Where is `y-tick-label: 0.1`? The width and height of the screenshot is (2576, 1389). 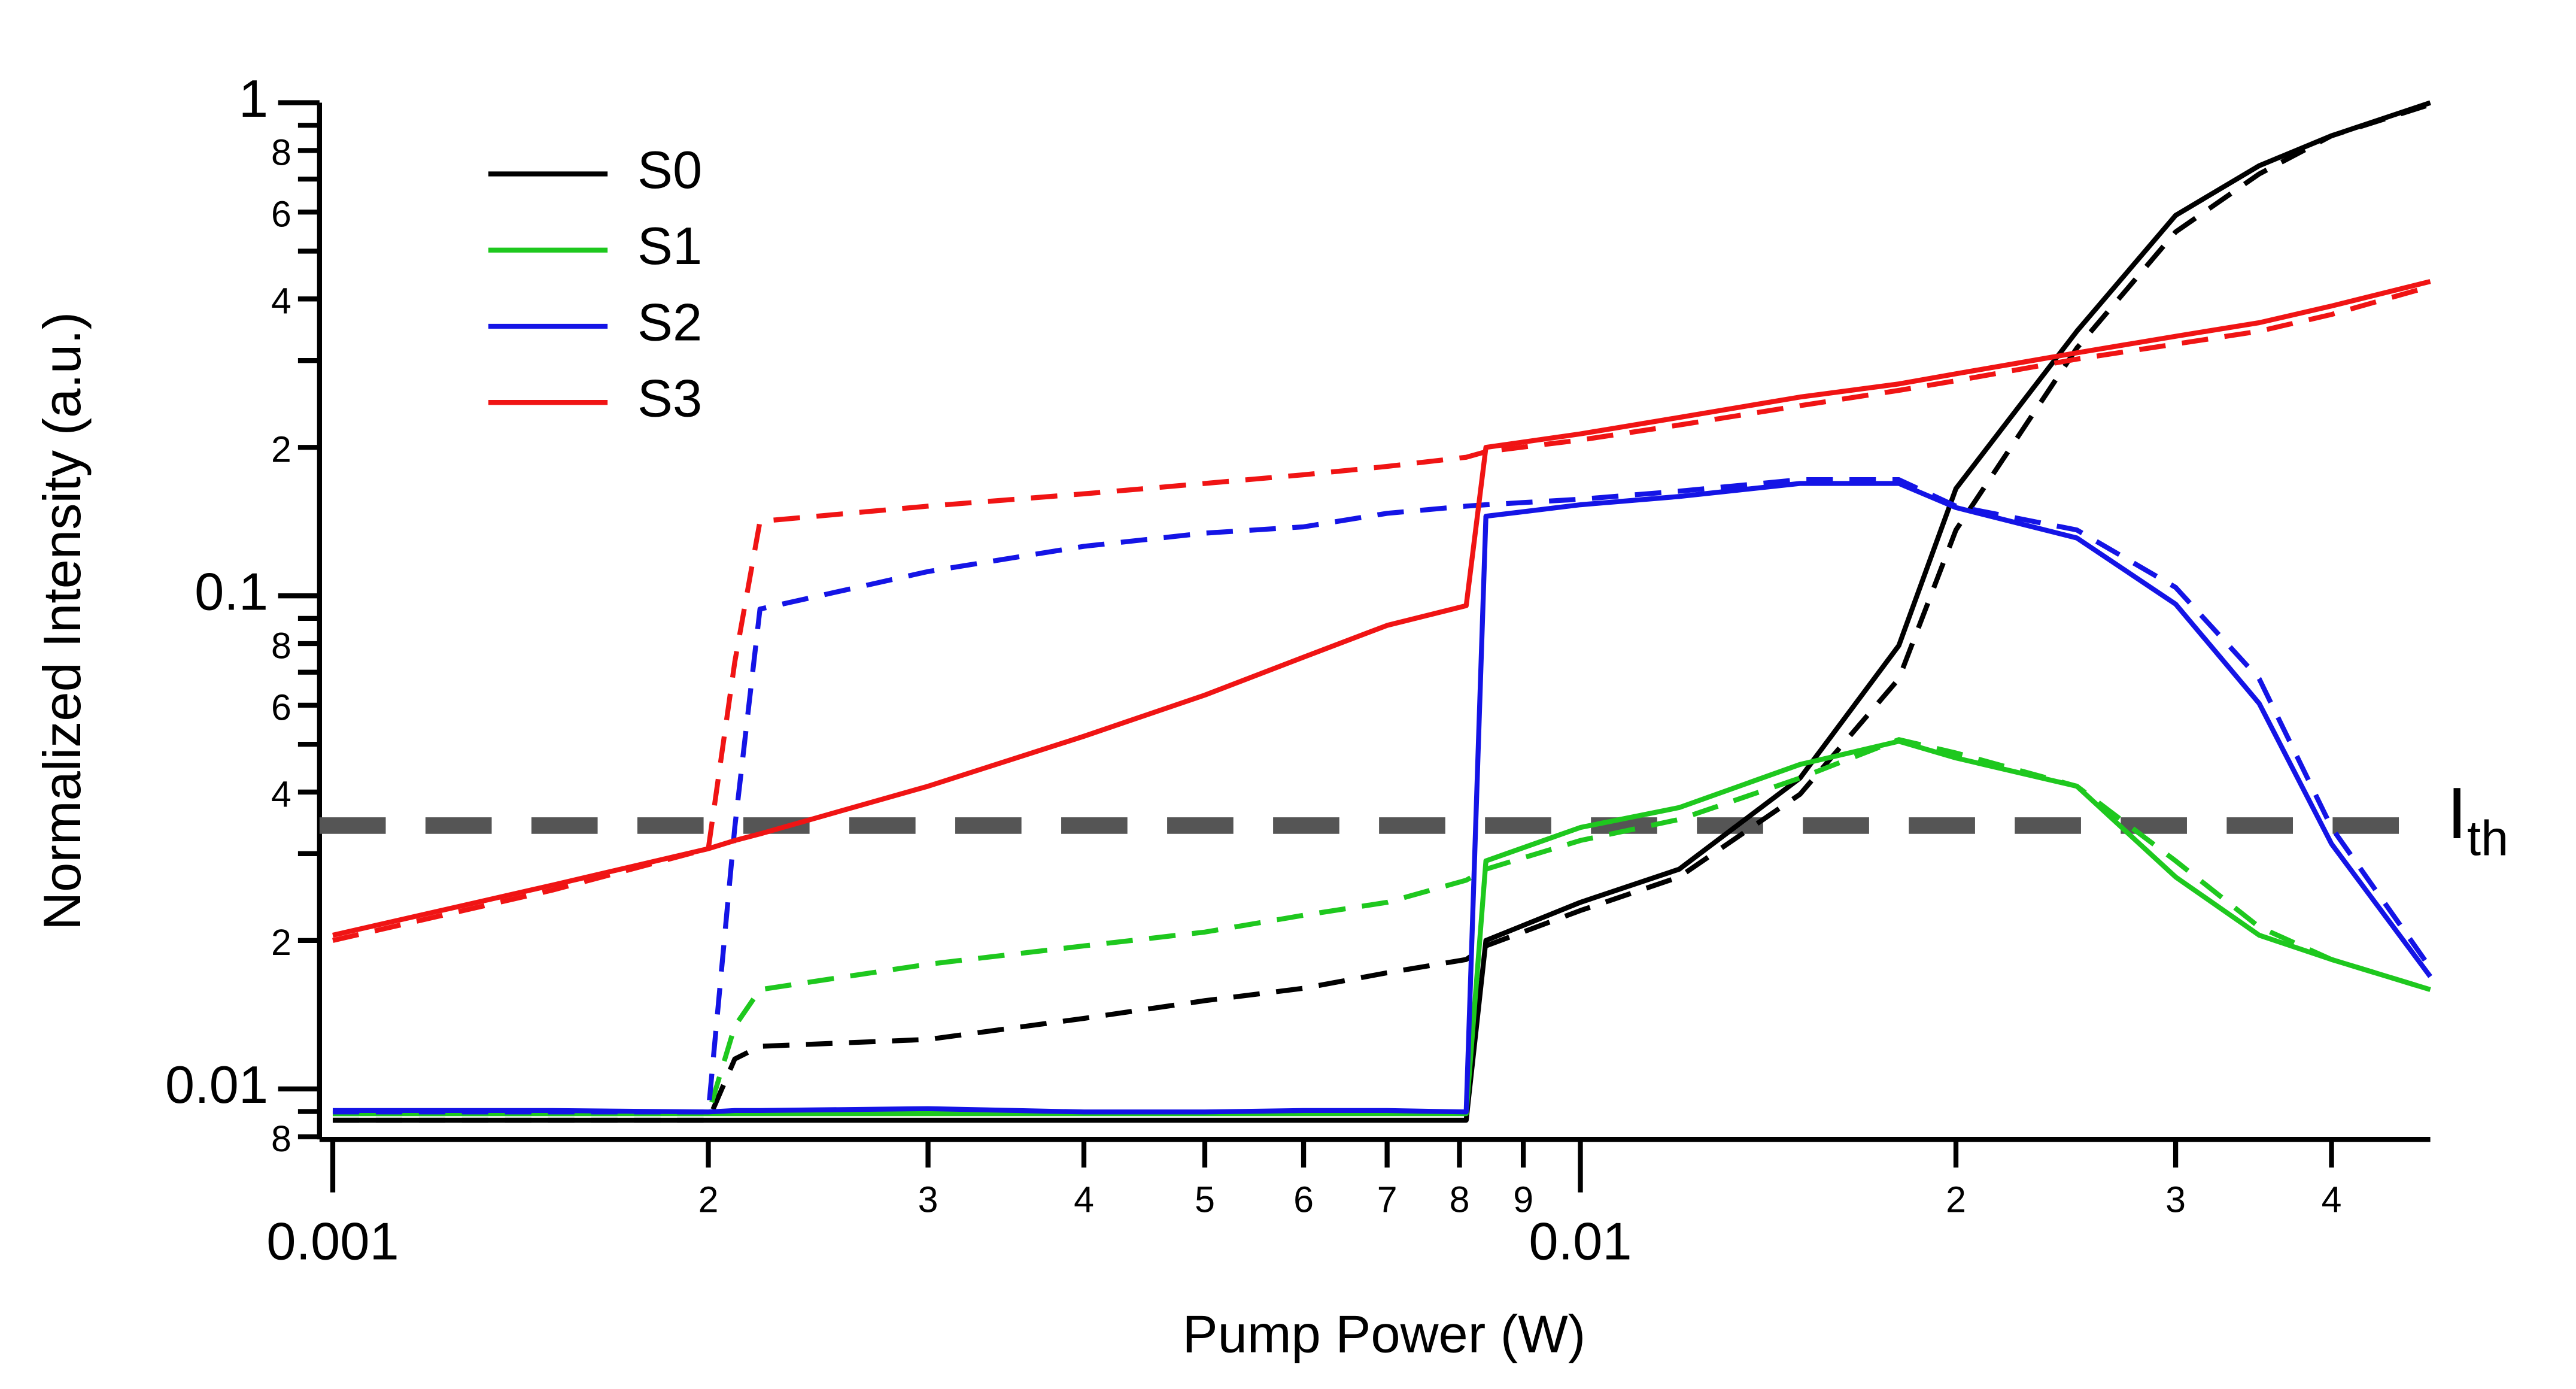
y-tick-label: 0.1 is located at coordinates (232, 591).